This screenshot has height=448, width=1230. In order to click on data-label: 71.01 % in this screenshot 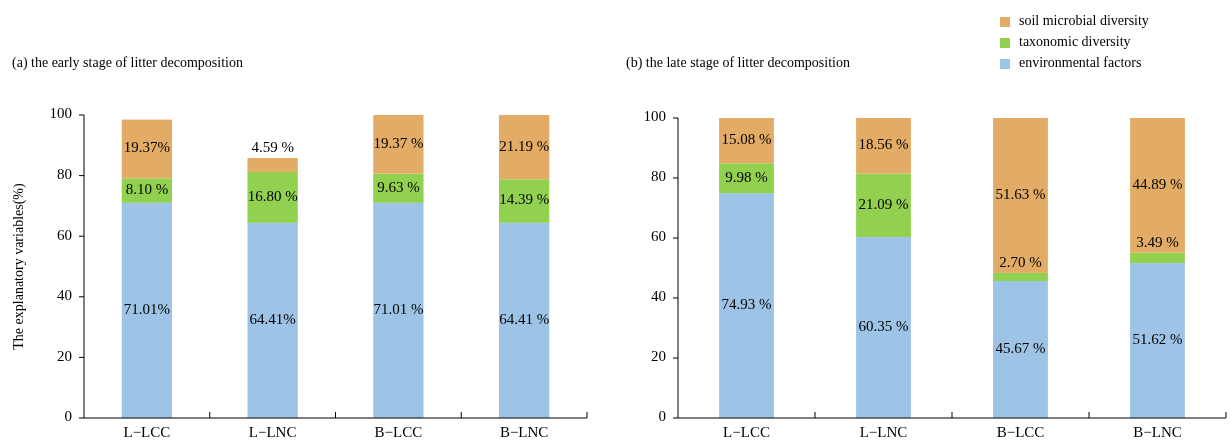, I will do `click(398, 308)`.